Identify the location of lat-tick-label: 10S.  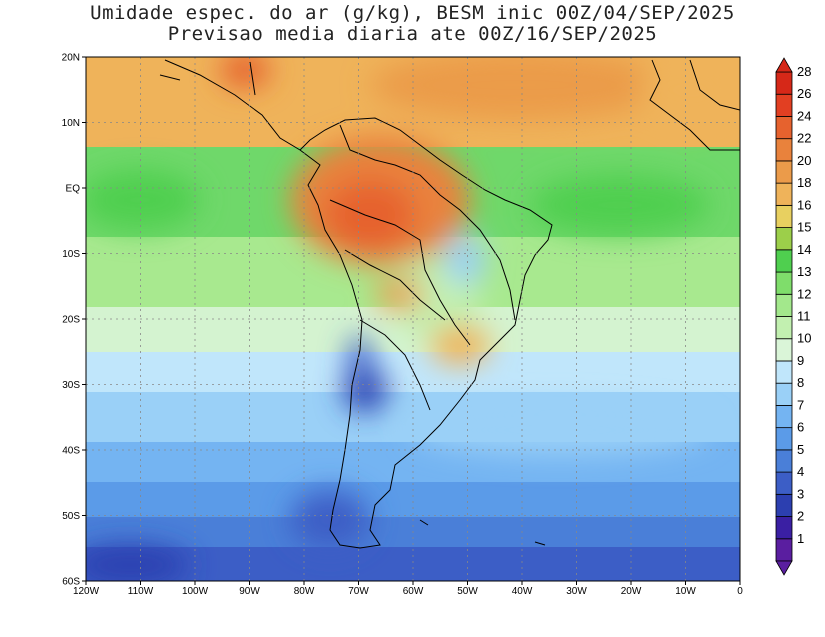
(71, 254).